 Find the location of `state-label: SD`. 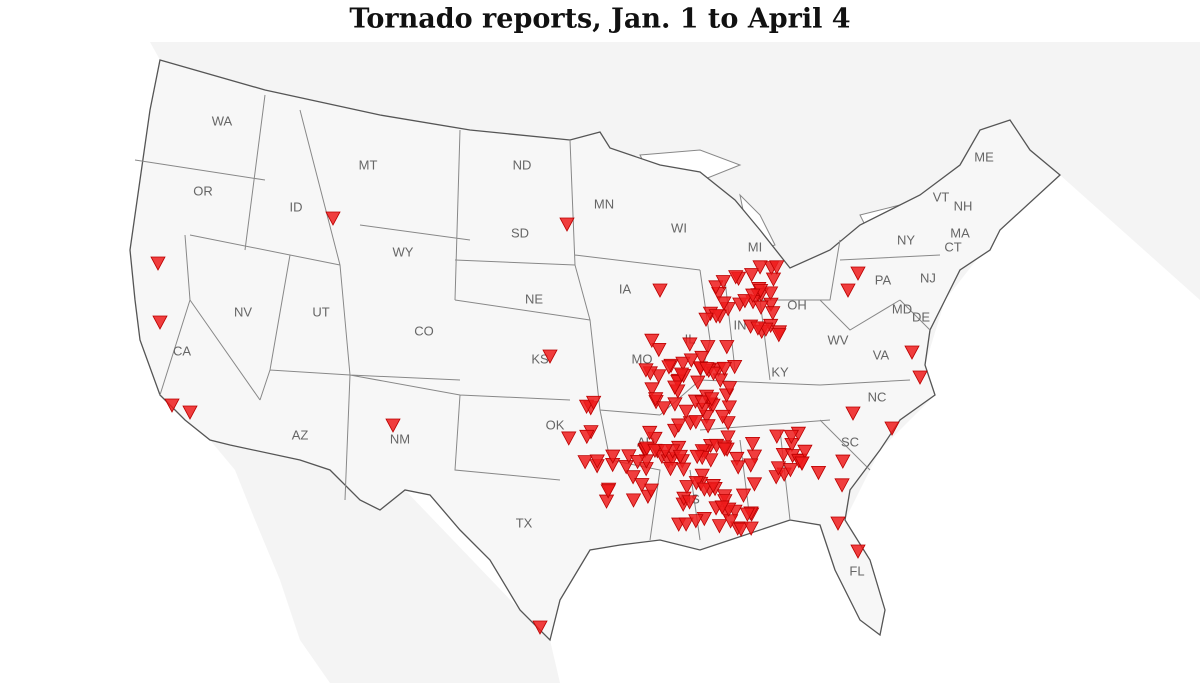

state-label: SD is located at coordinates (520, 232).